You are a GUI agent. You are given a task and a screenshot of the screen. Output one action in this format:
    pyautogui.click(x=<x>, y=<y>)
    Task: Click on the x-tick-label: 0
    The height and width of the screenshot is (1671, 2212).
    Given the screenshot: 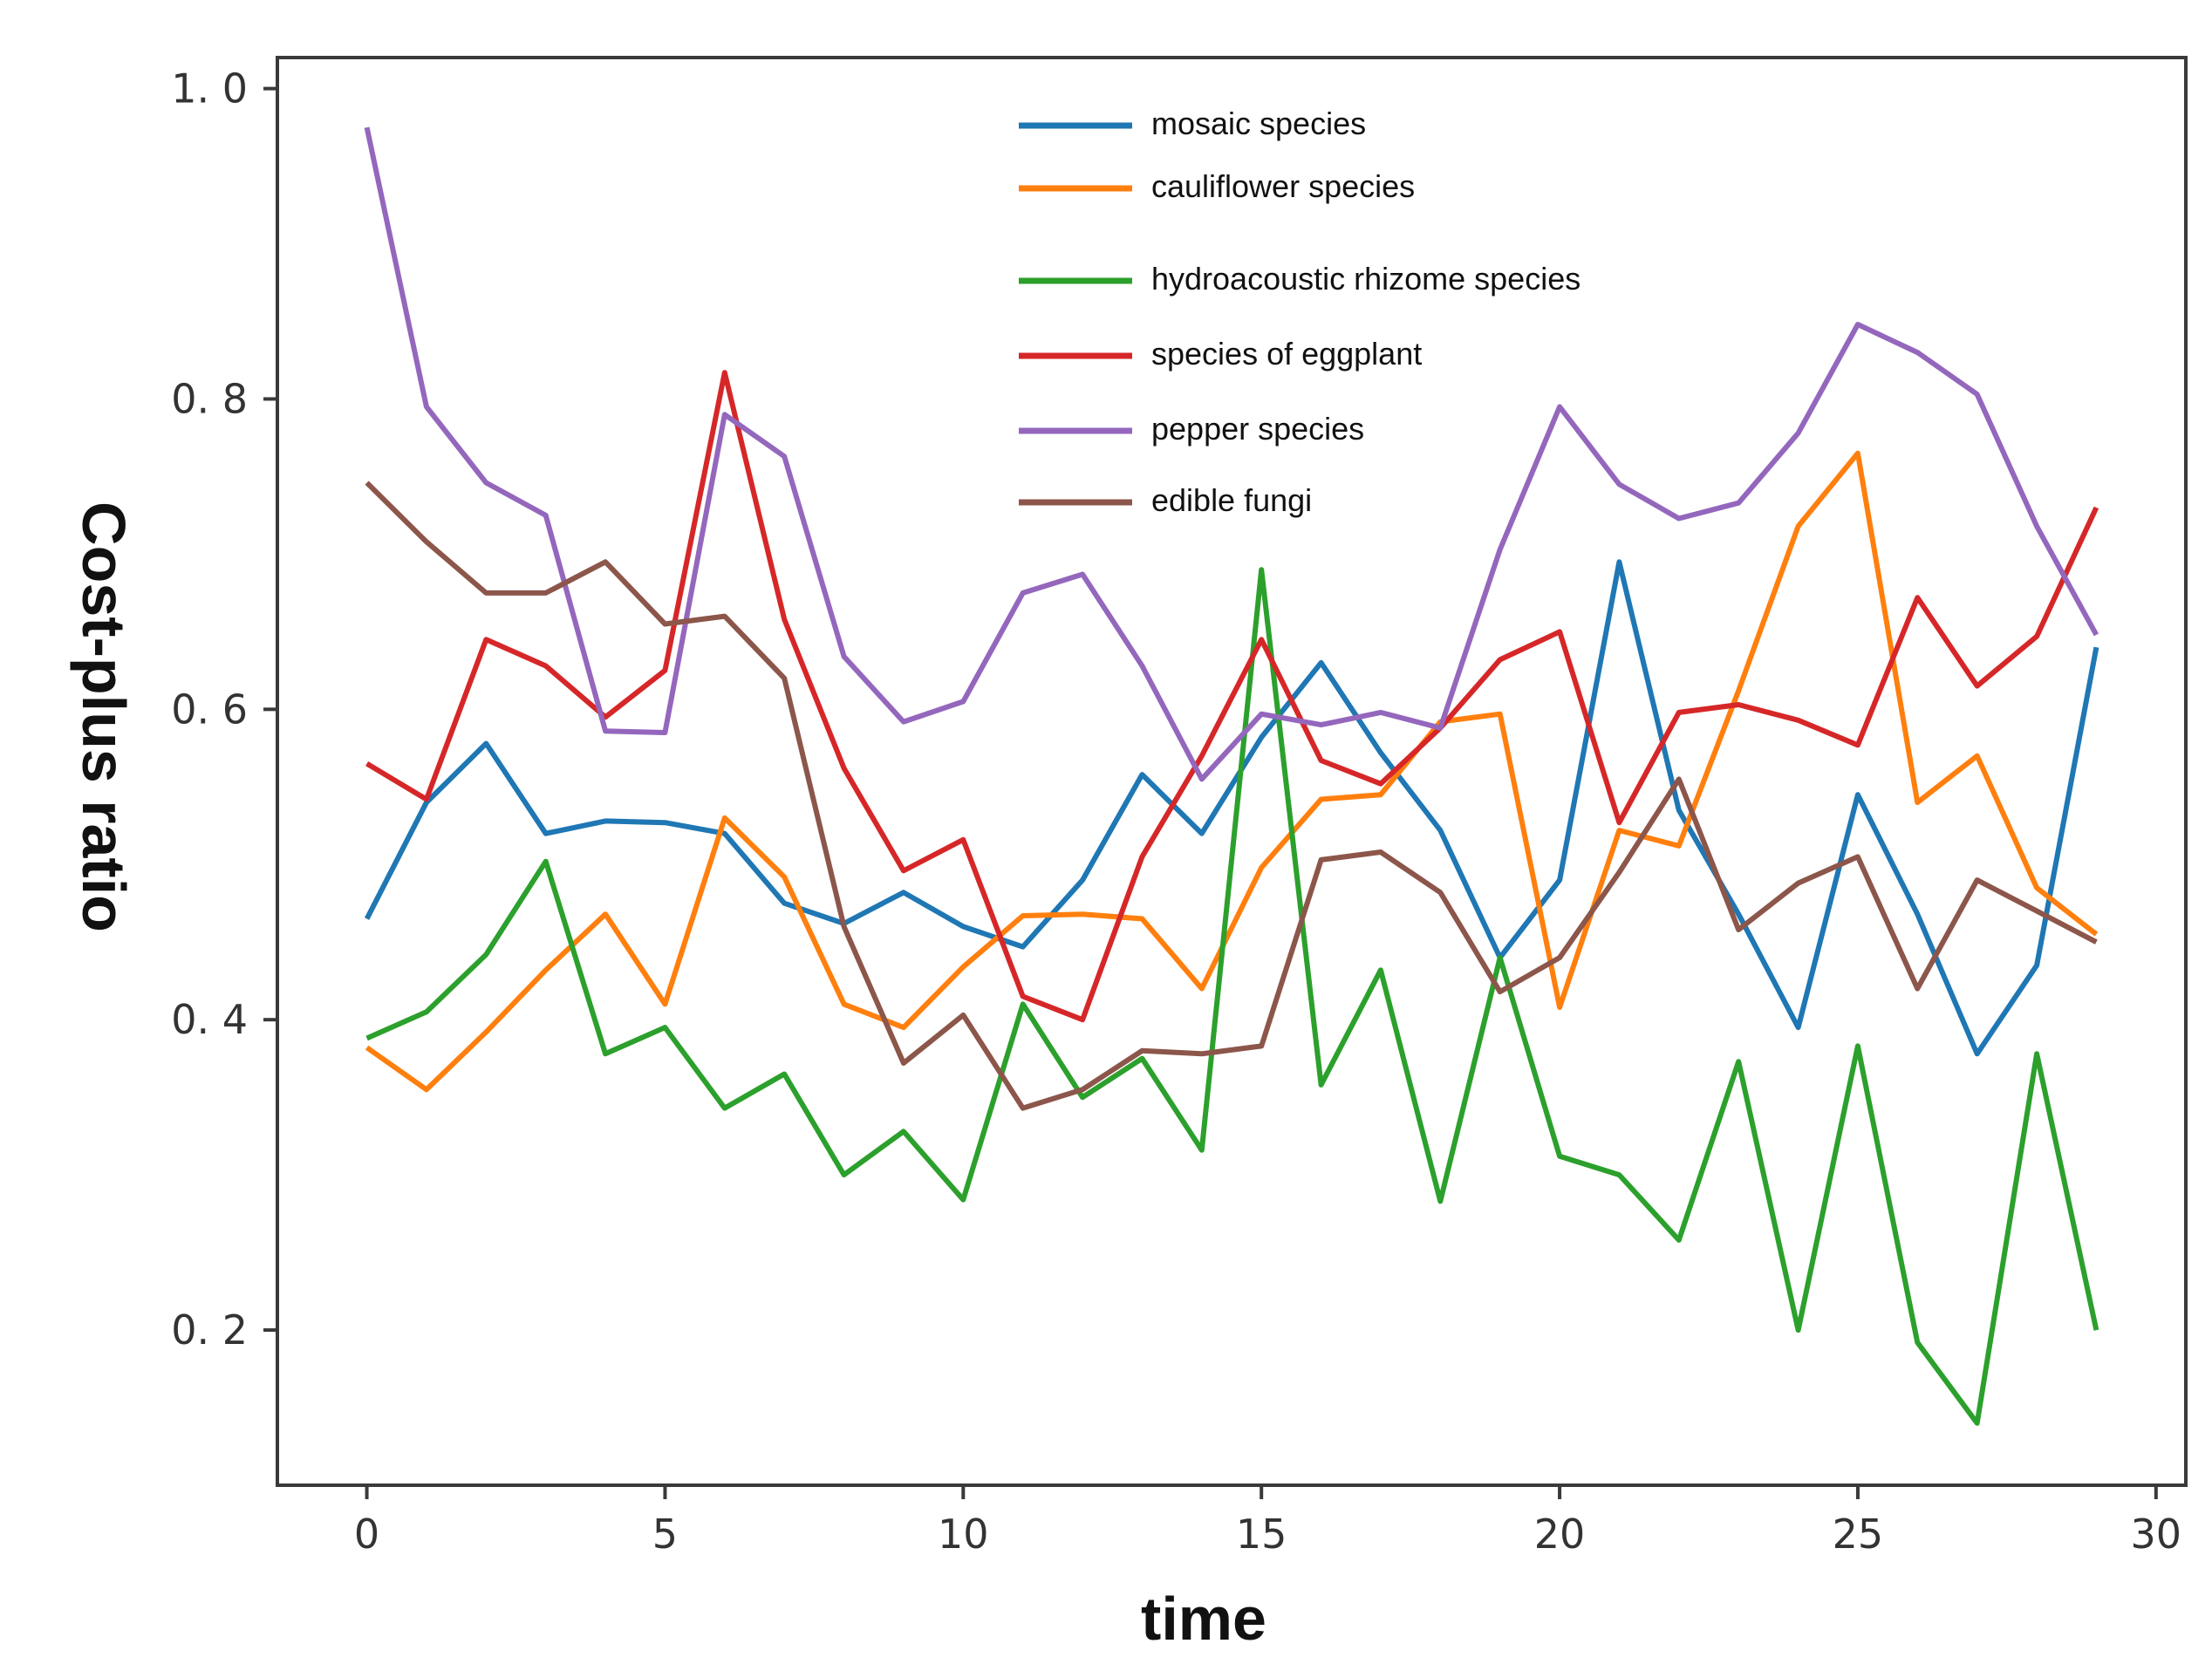 What is the action you would take?
    pyautogui.click(x=366, y=1534)
    